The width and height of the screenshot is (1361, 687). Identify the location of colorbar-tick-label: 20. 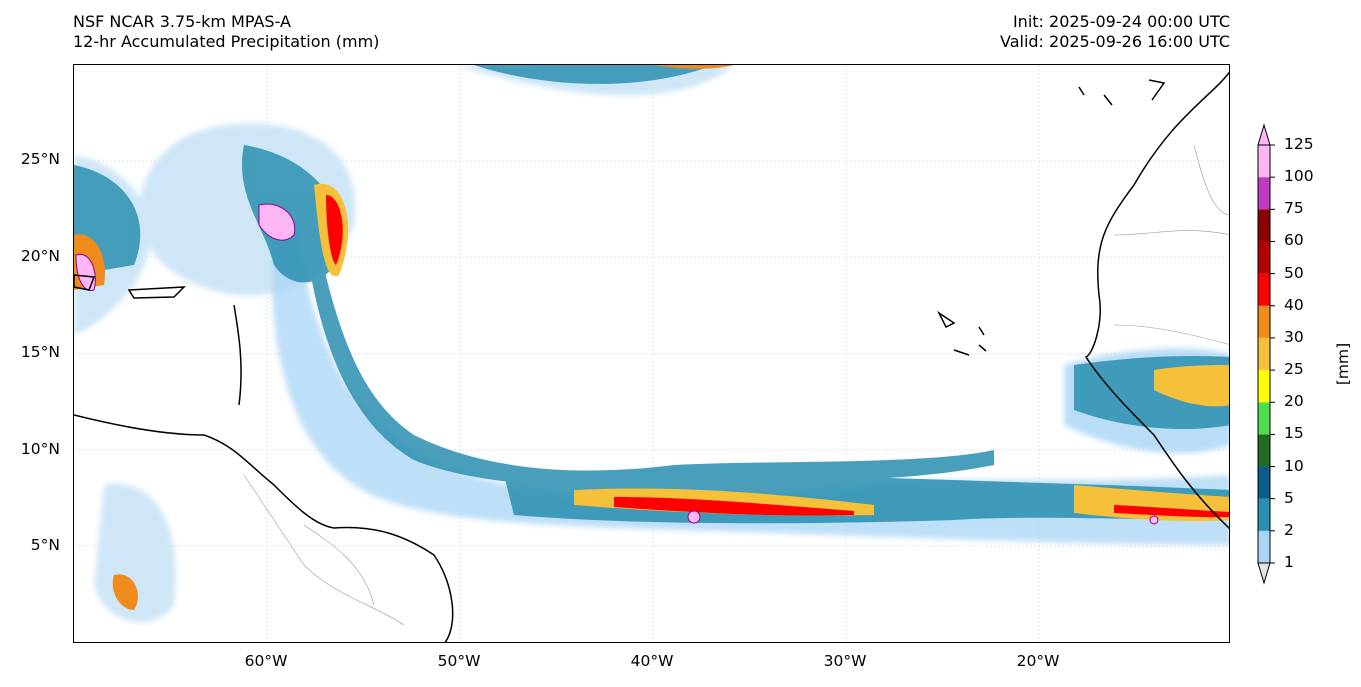
(1294, 401).